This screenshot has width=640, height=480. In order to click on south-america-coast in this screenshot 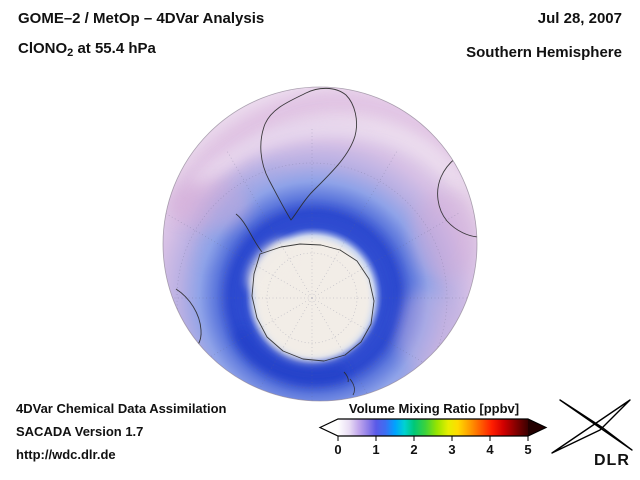, I will do `click(308, 154)`.